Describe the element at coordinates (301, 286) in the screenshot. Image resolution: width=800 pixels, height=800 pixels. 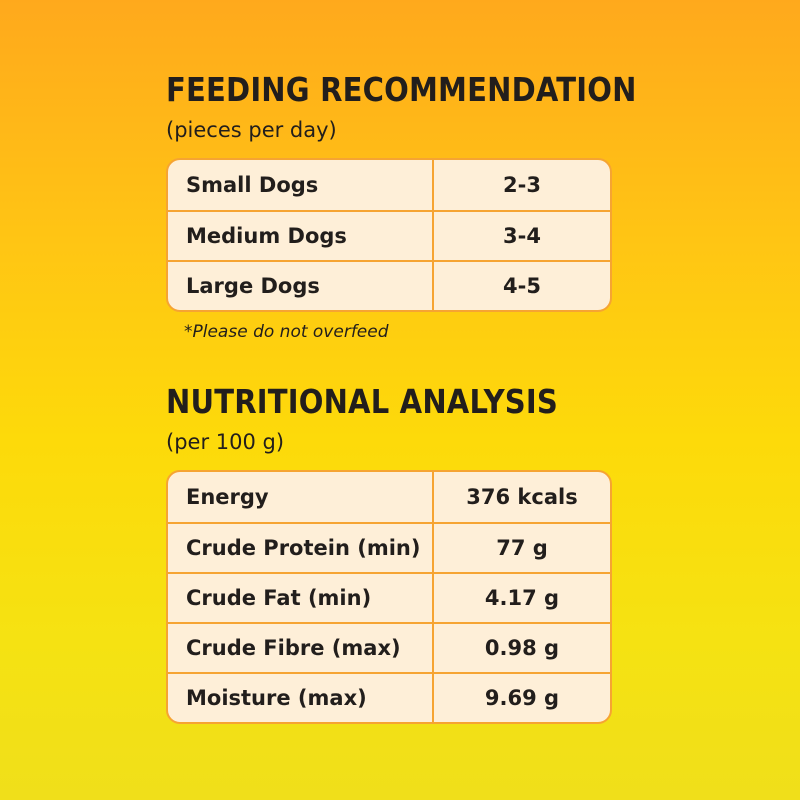
I see `row-label: Large Dogs` at that location.